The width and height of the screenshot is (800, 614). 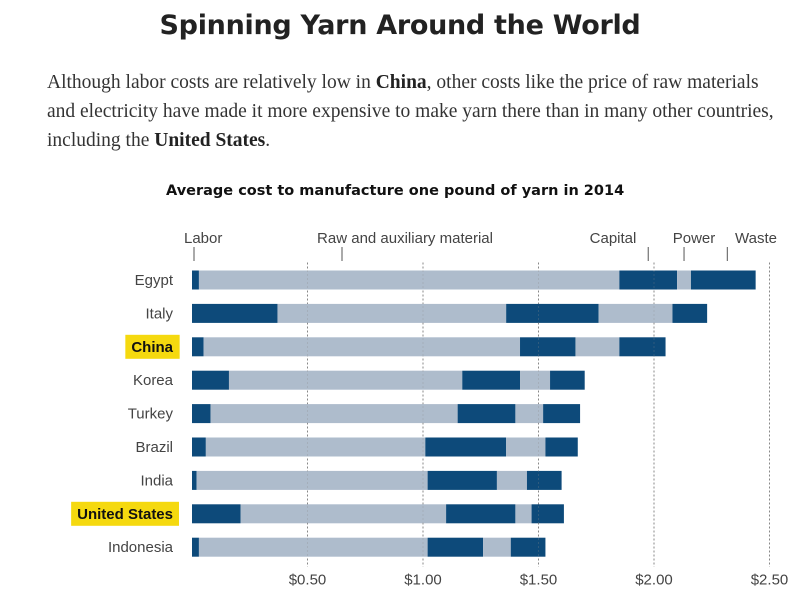 What do you see at coordinates (201, 414) in the screenshot?
I see `bar-turkey-labor` at bounding box center [201, 414].